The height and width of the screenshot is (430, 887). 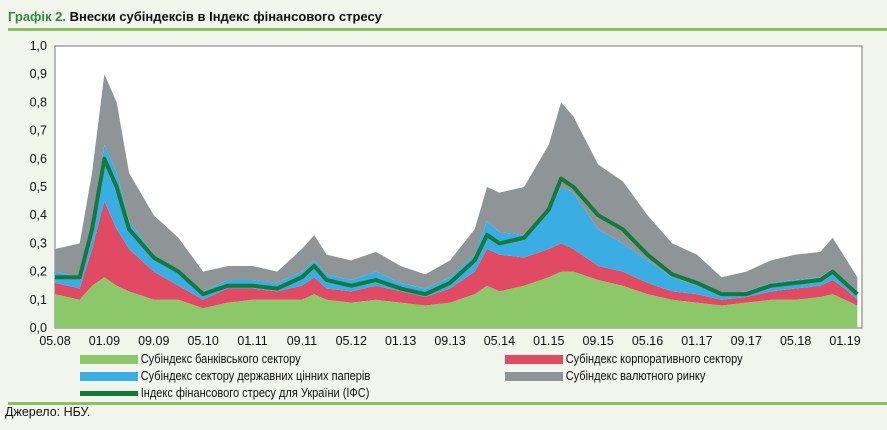 I want to click on legend-banking: Субіндекс банківського сектору, so click(x=190, y=359).